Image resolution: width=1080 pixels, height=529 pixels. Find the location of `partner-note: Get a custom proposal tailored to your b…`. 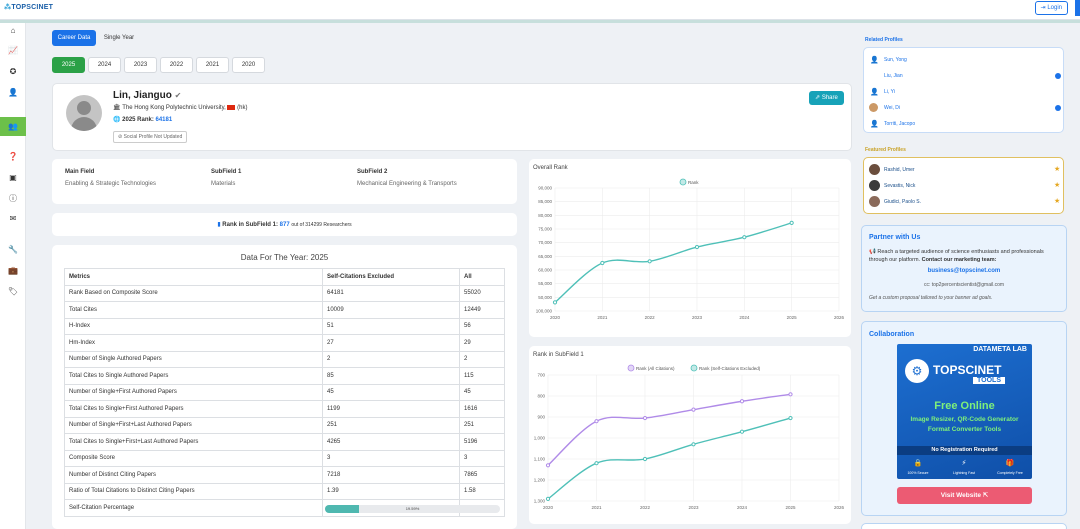

partner-note: Get a custom proposal tailored to your b… is located at coordinates (931, 298).